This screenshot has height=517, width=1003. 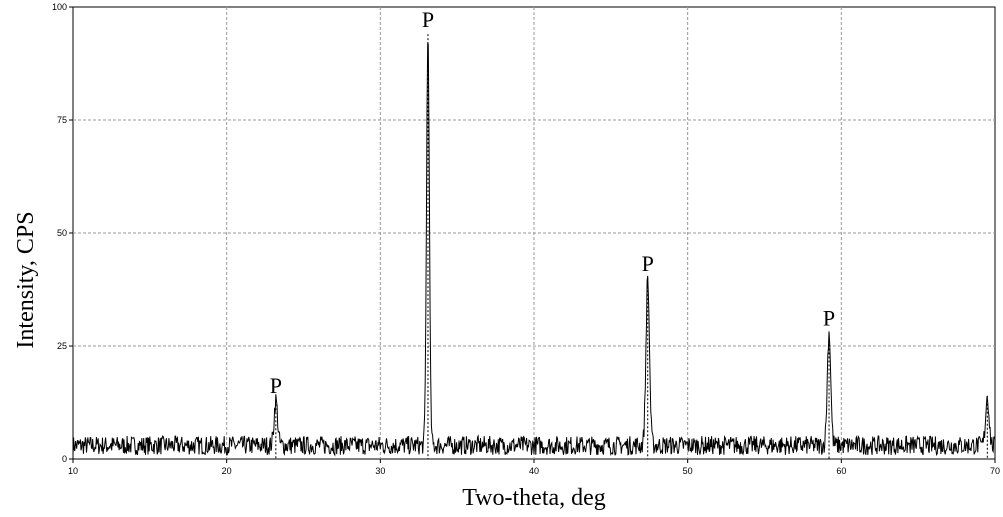 What do you see at coordinates (534, 471) in the screenshot?
I see `x-tick-label: 40` at bounding box center [534, 471].